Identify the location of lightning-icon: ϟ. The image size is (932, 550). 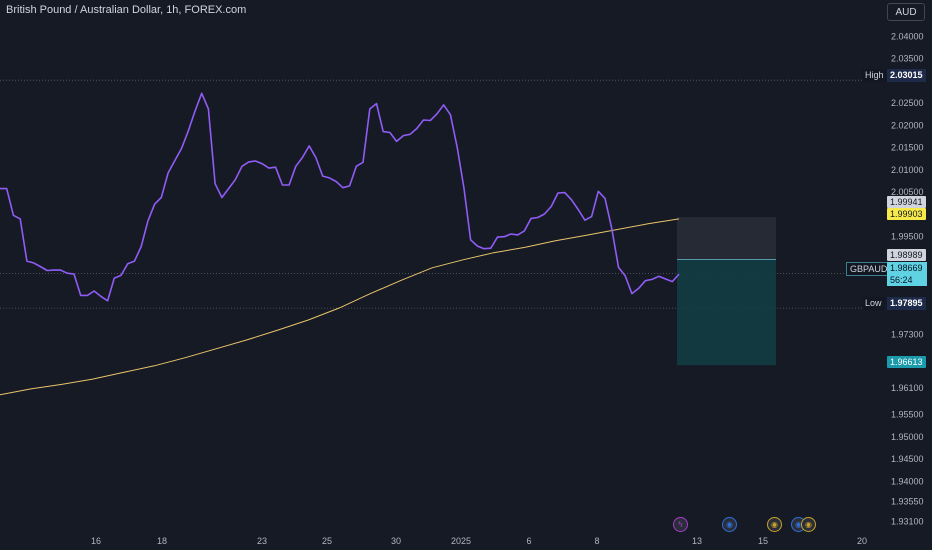
(680, 524).